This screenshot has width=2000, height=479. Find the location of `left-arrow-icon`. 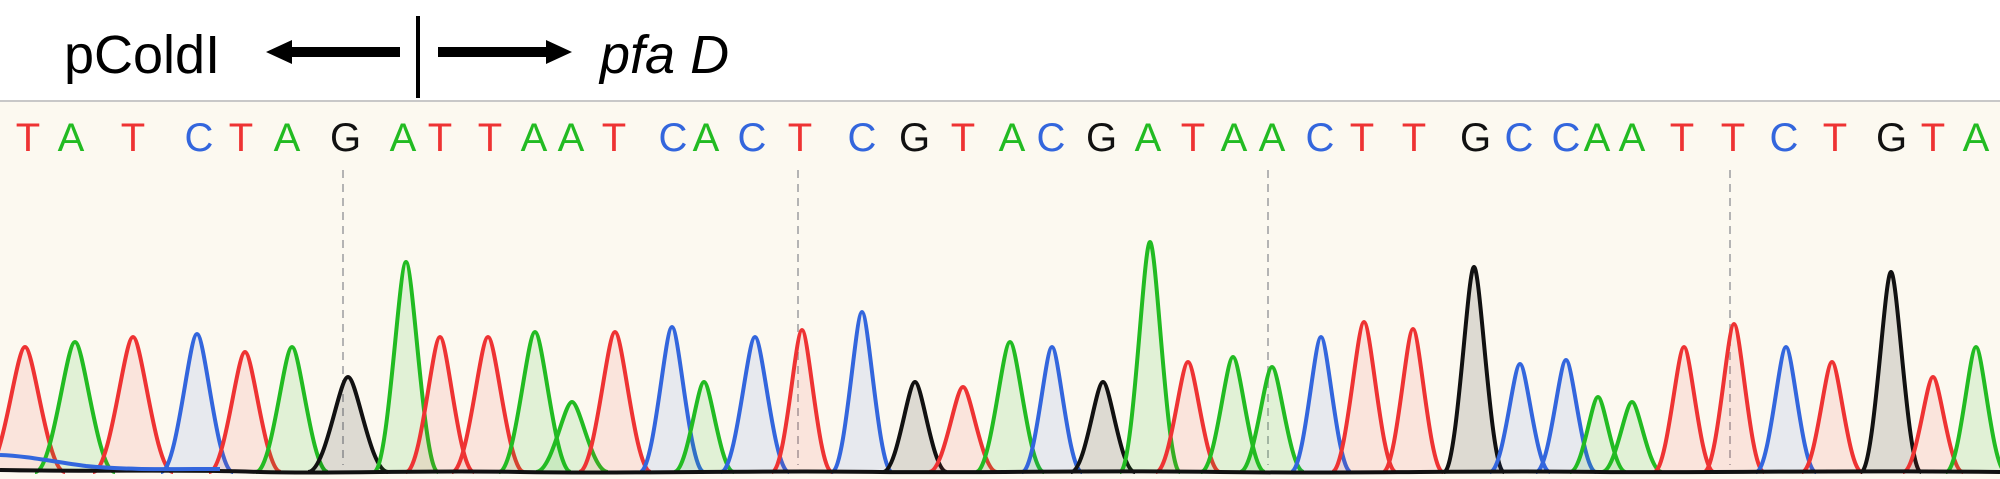

left-arrow-icon is located at coordinates (333, 52).